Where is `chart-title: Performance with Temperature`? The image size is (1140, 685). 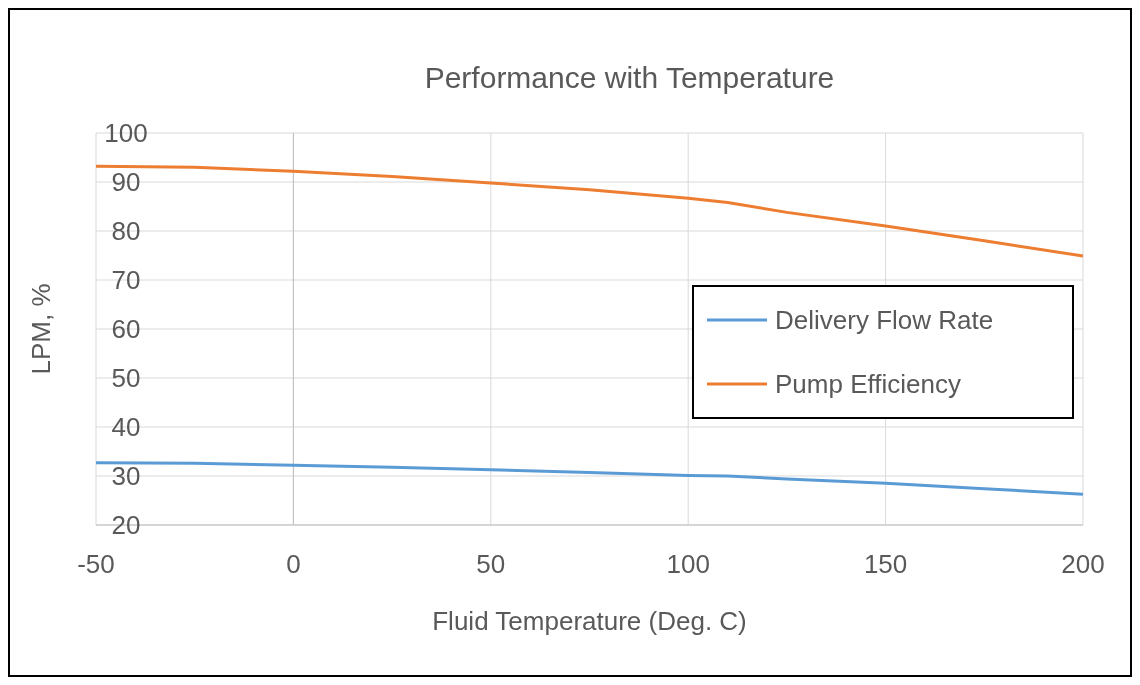
chart-title: Performance with Temperature is located at coordinates (629, 77).